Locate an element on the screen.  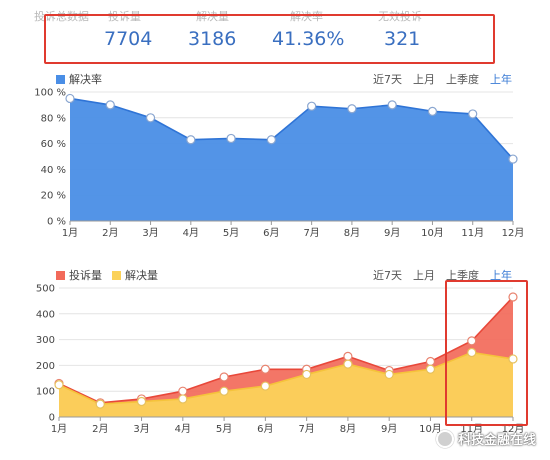
volume-tab-last-month: 上月 is located at coordinates (424, 275).